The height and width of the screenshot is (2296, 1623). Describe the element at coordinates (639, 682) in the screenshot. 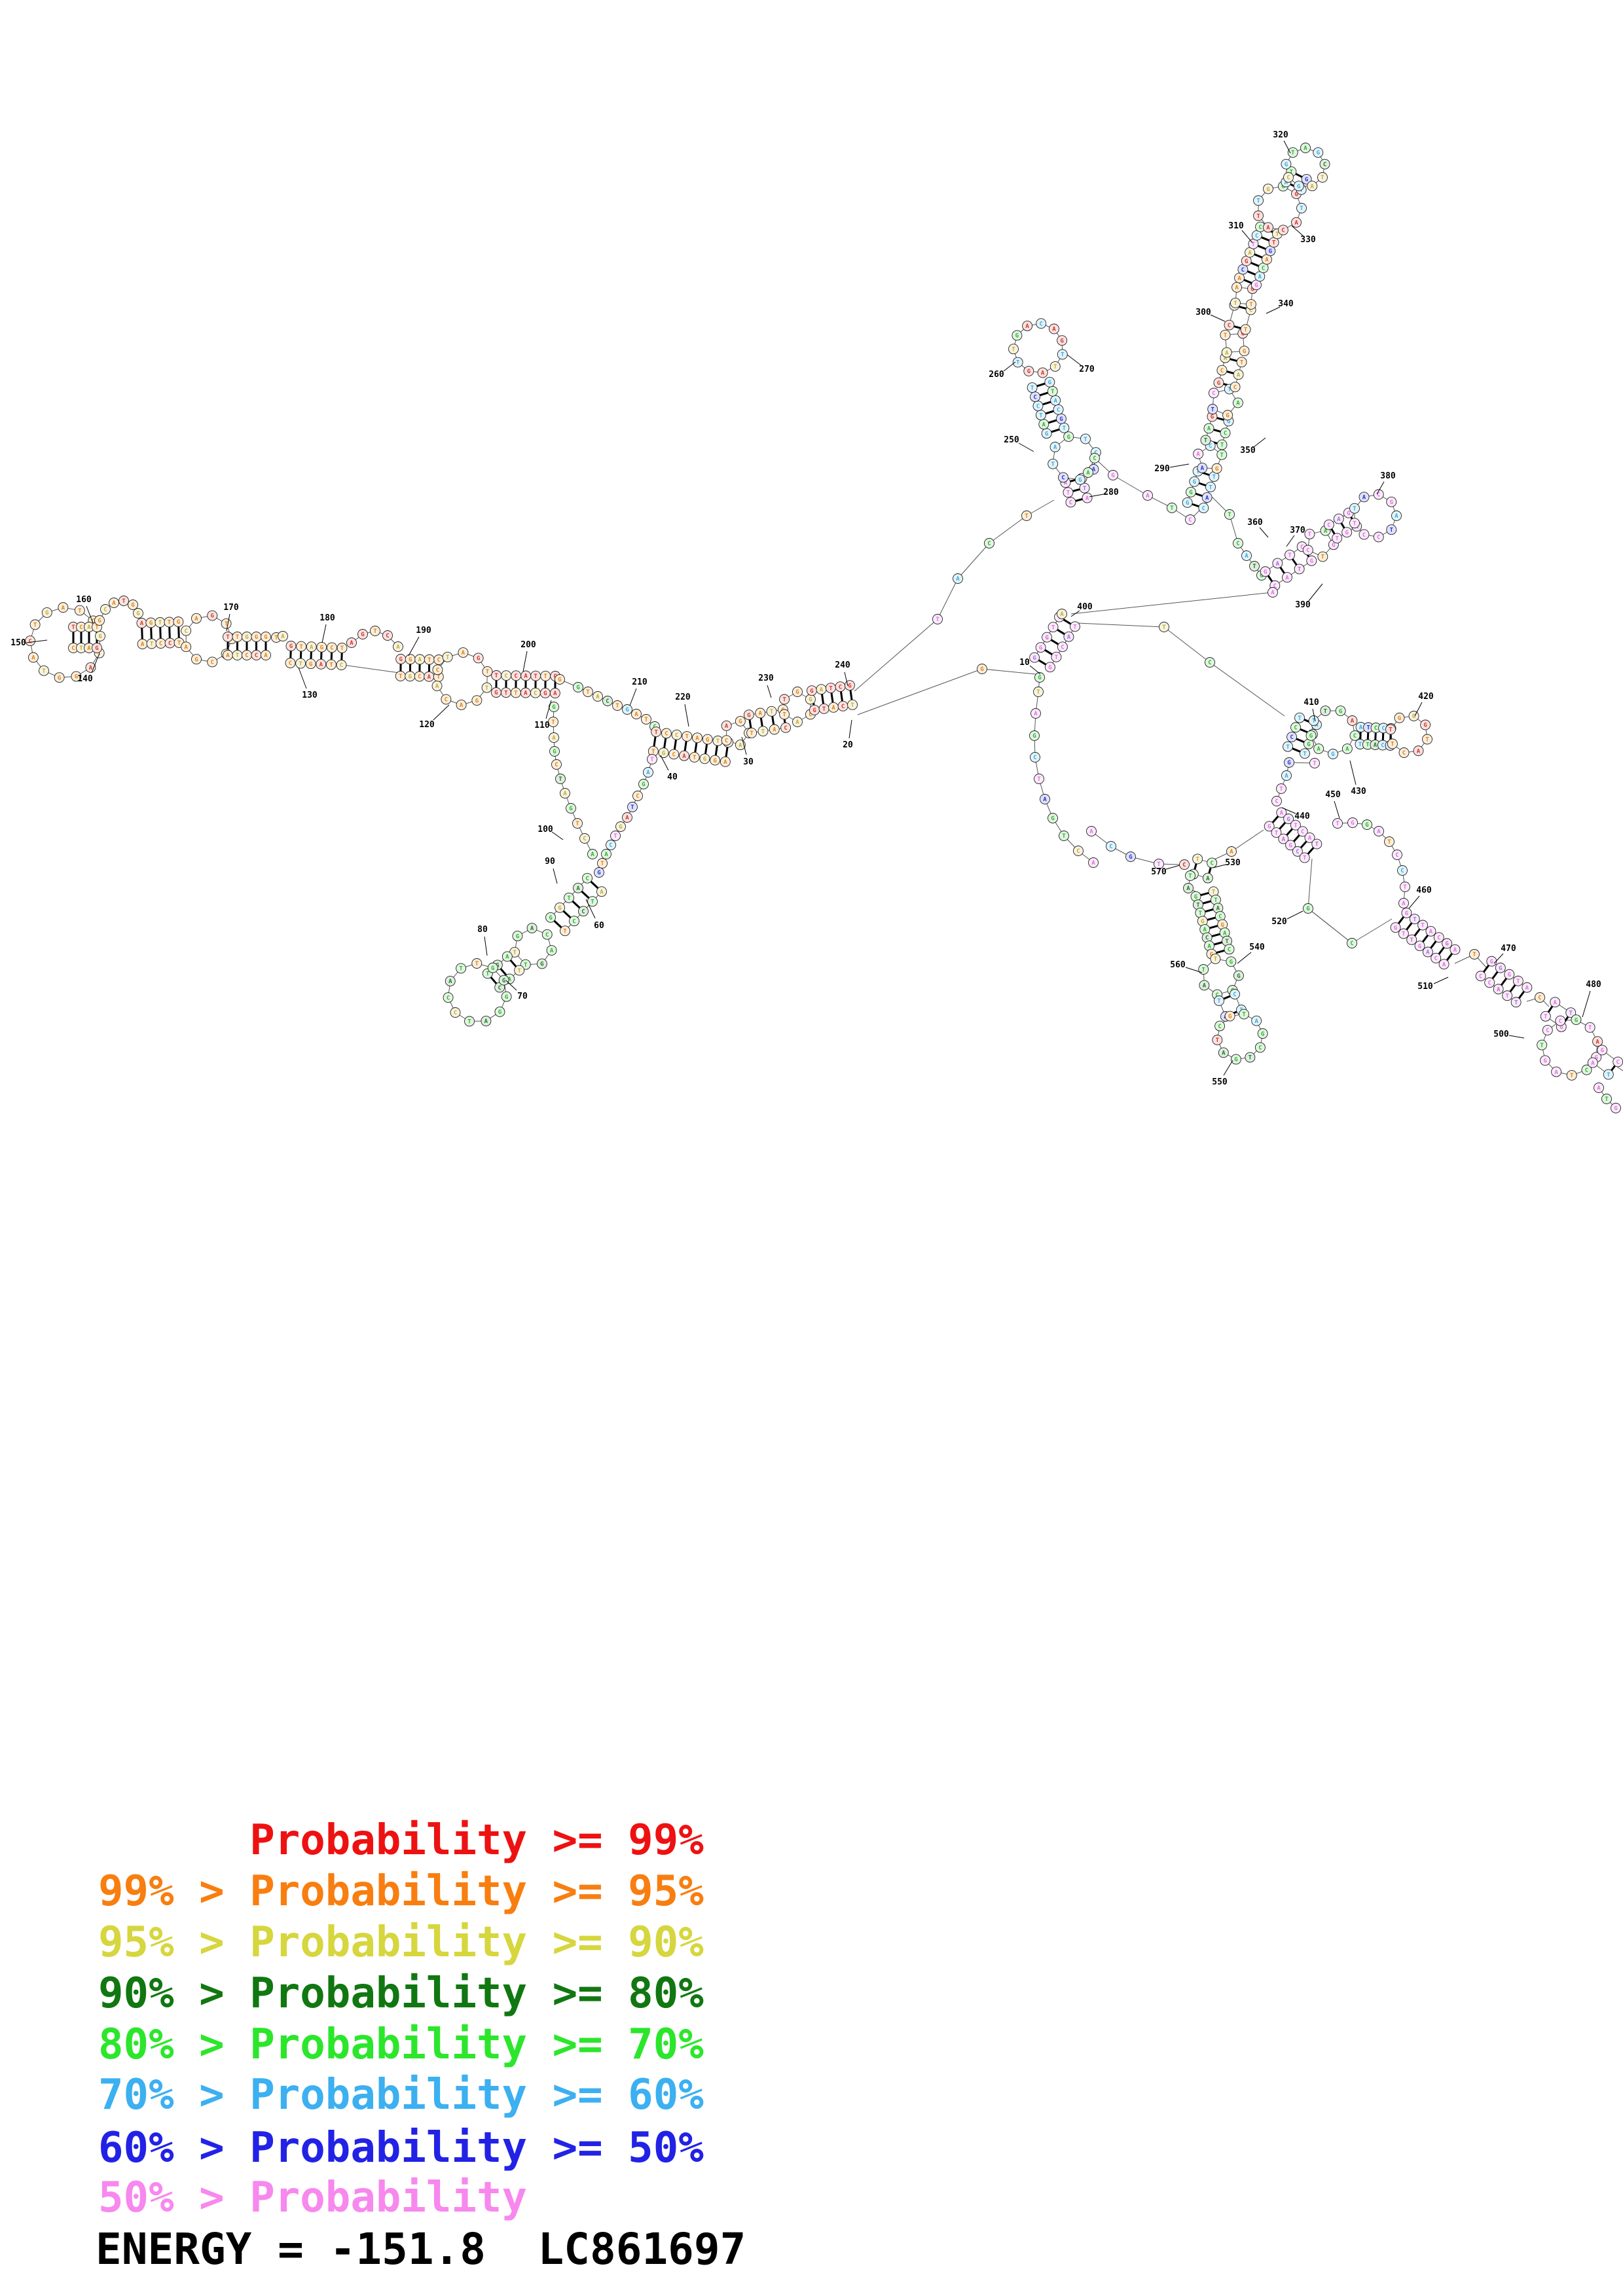

I see `position-label-210: 210` at that location.